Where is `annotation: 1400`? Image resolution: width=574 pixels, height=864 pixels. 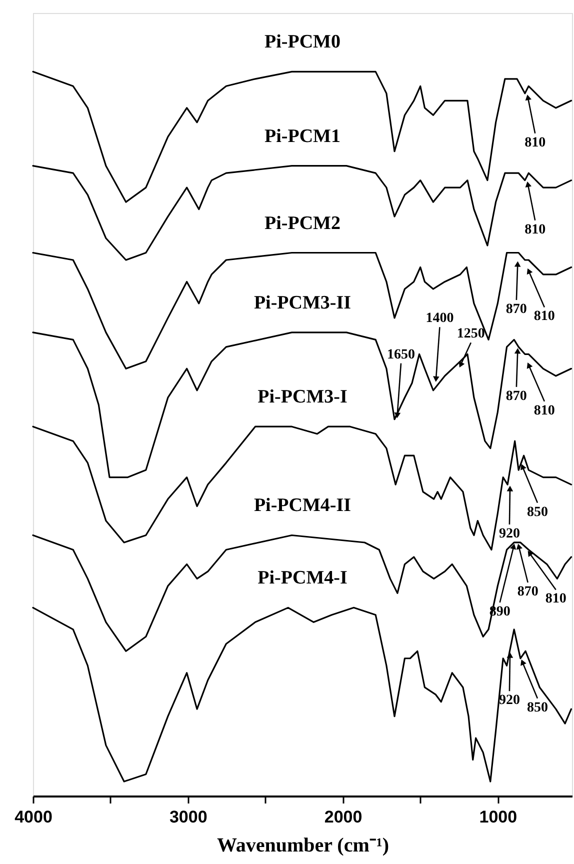 annotation: 1400 is located at coordinates (440, 318).